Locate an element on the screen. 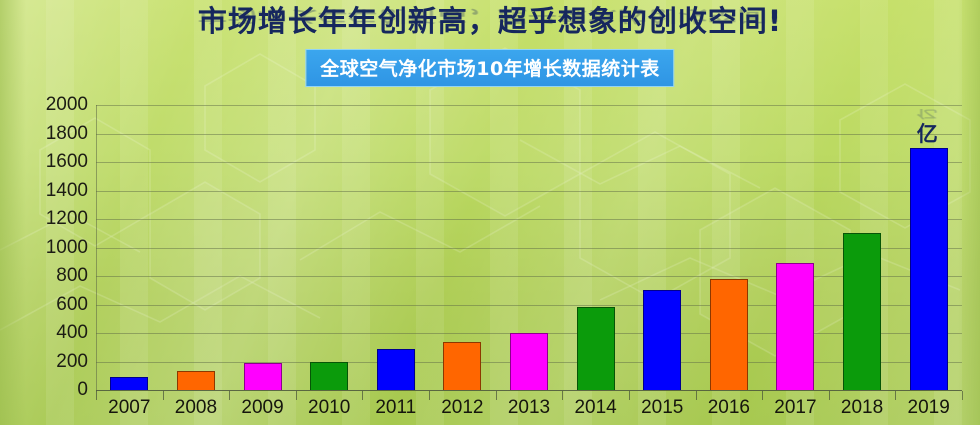  y-axis-labels: 0 200 400 600 800 1000 1200 1400 1600 1800 2000 is located at coordinates (44, 258).